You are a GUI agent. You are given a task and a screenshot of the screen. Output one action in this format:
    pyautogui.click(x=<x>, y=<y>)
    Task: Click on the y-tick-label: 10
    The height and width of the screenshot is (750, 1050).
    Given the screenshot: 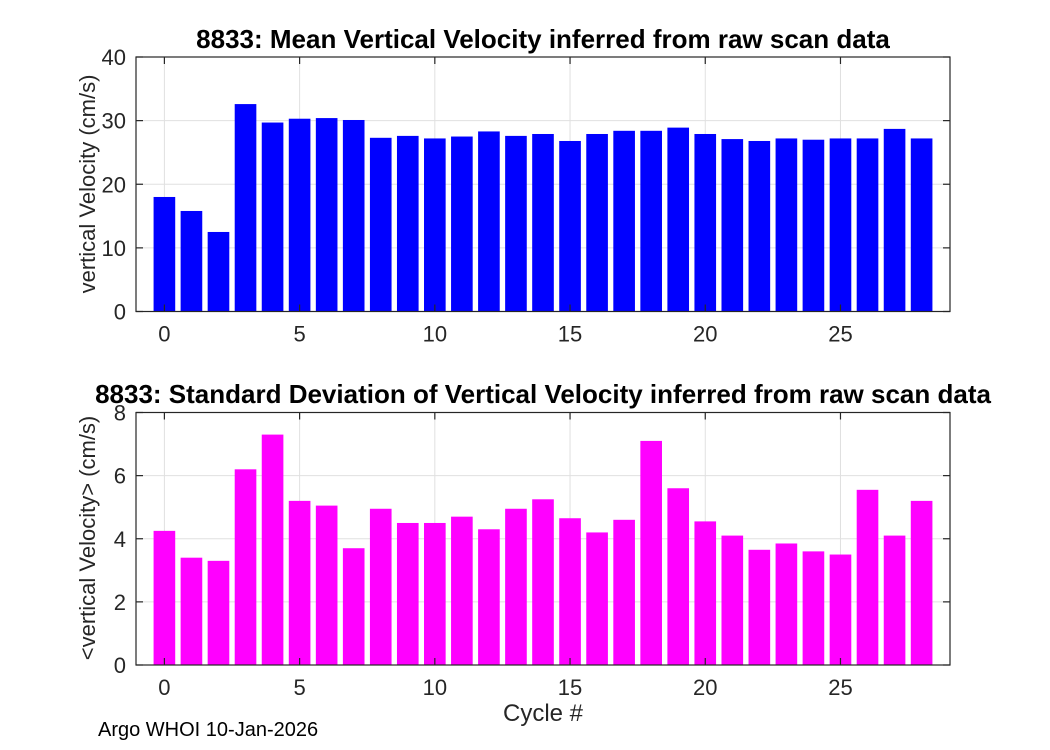 What is the action you would take?
    pyautogui.click(x=114, y=248)
    